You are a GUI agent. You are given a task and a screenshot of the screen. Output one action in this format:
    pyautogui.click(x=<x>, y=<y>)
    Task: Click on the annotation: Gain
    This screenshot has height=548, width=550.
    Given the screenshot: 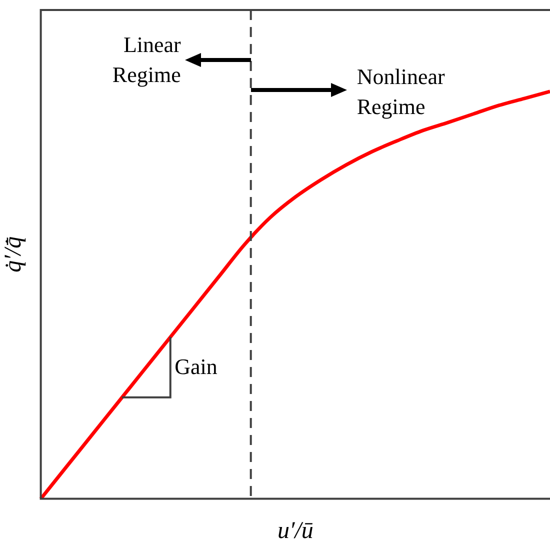 What is the action you would take?
    pyautogui.click(x=196, y=366)
    